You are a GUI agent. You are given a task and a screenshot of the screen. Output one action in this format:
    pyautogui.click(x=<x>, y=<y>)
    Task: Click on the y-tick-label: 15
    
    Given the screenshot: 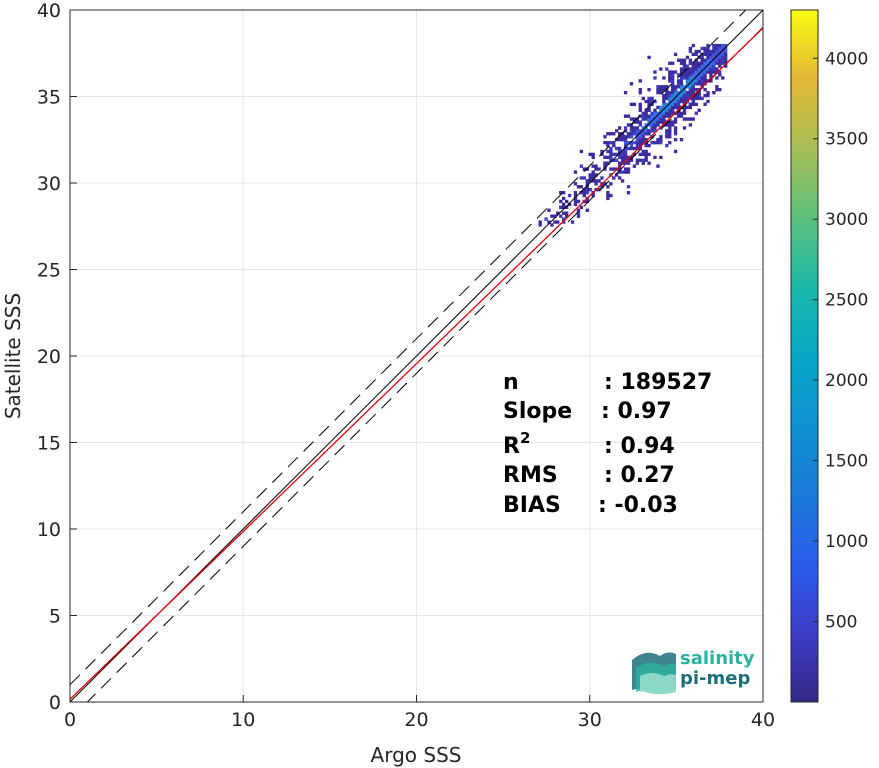 What is the action you would take?
    pyautogui.click(x=49, y=444)
    